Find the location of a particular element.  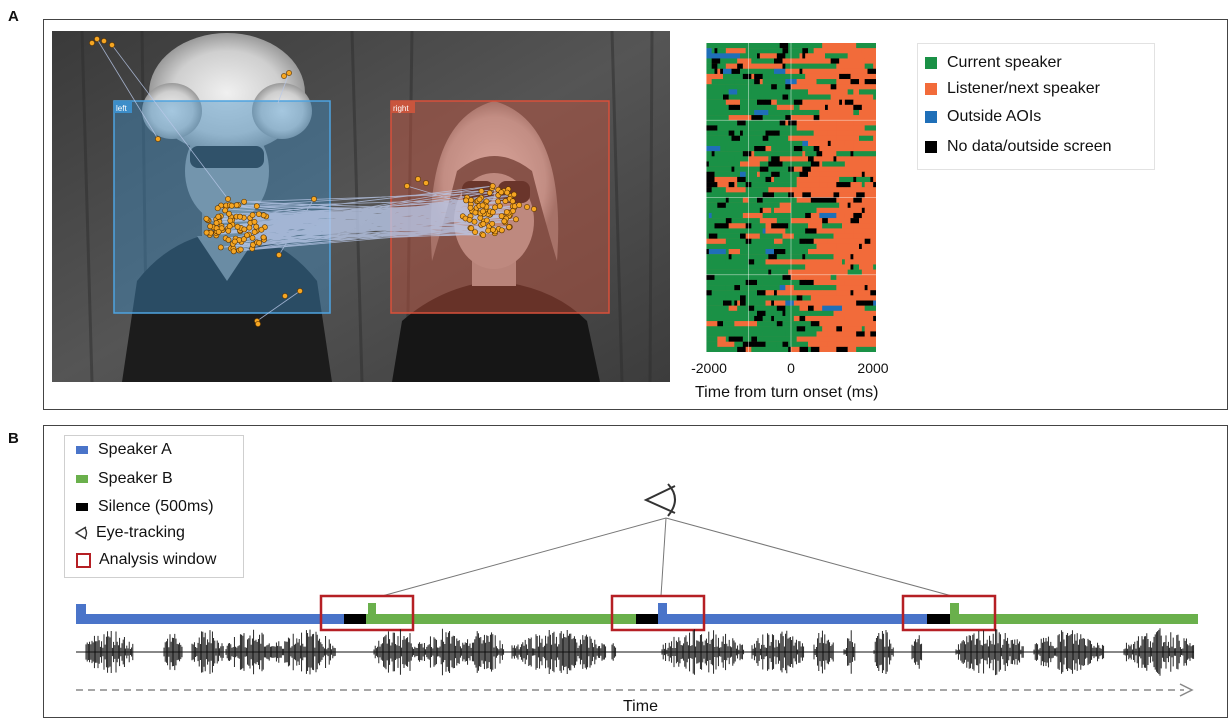

legend-eye-tracking: Eye-tracking is located at coordinates (129, 533).